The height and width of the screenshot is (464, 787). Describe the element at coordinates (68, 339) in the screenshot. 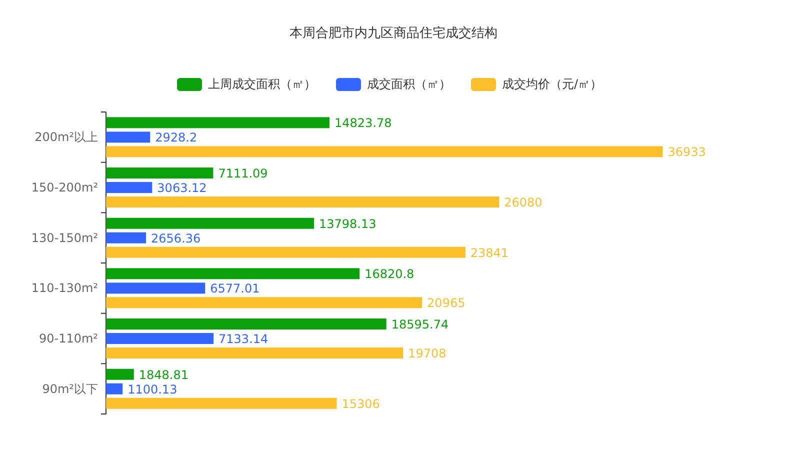

I see `y-tick-label: 90-110m²` at that location.